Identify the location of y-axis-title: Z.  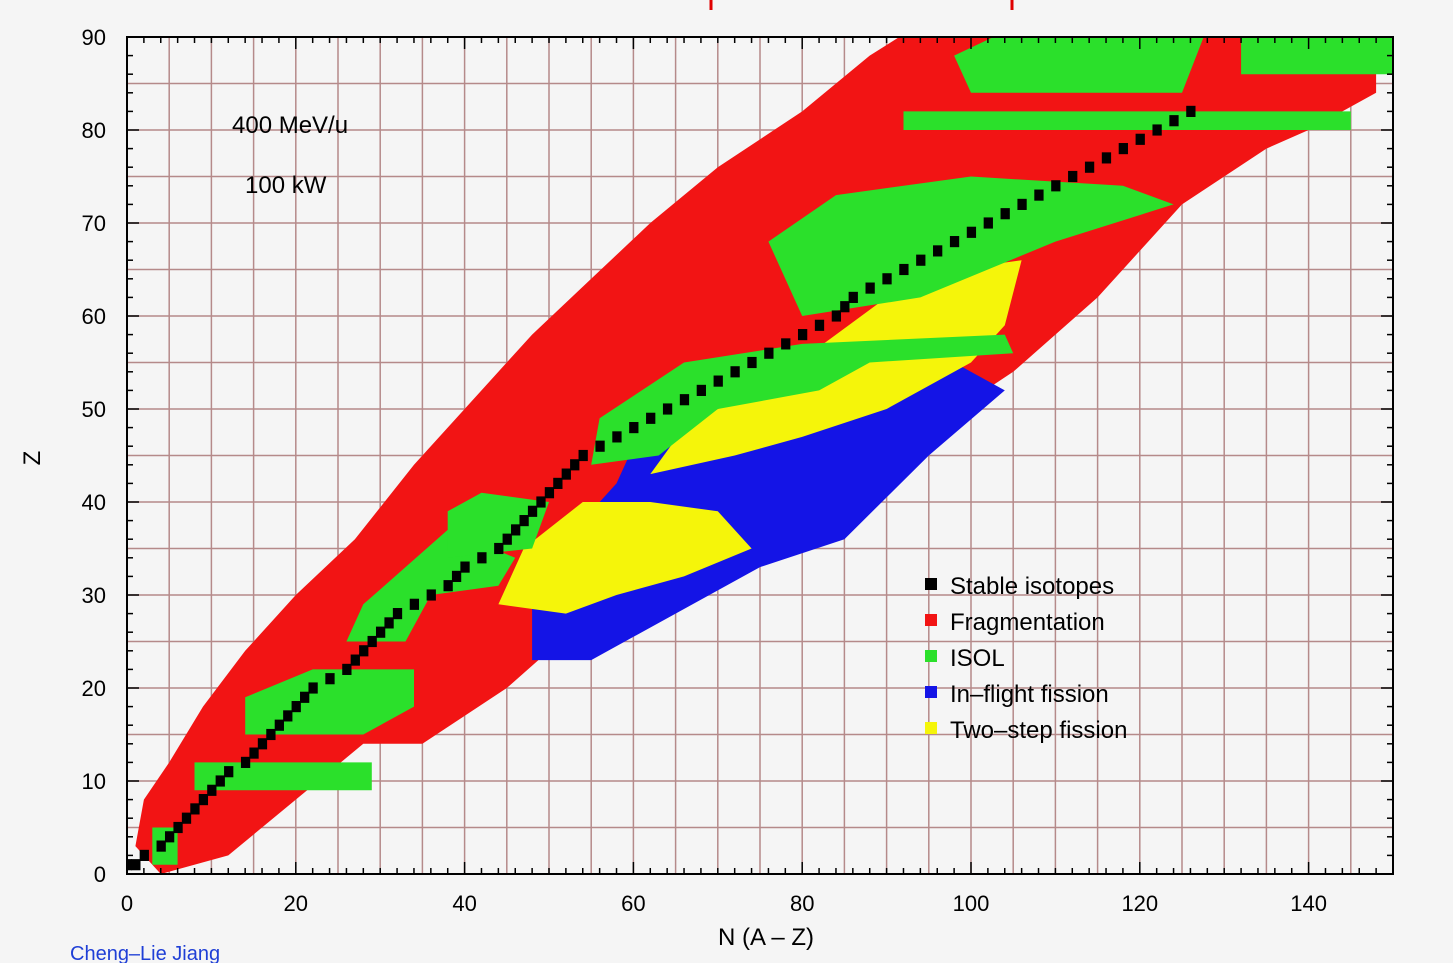
(32, 458).